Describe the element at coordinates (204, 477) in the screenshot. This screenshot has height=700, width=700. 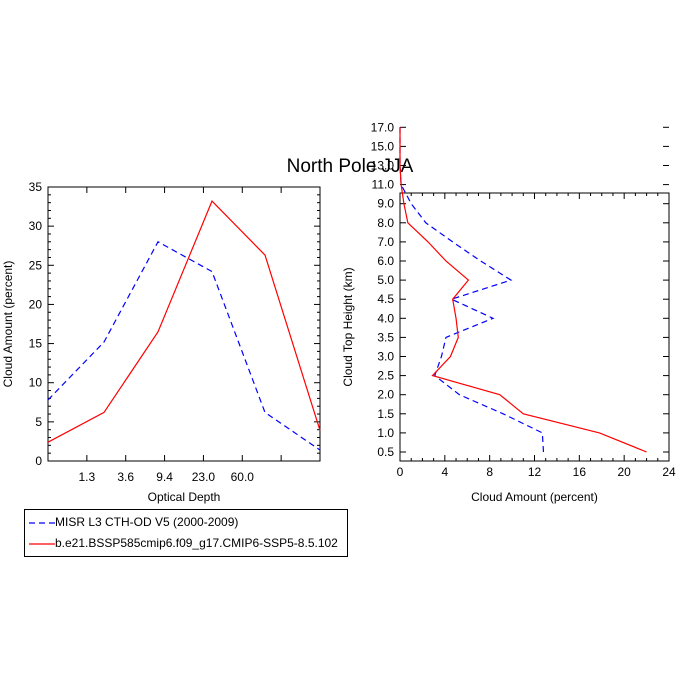
I see `x-tick-label: 23.0` at that location.